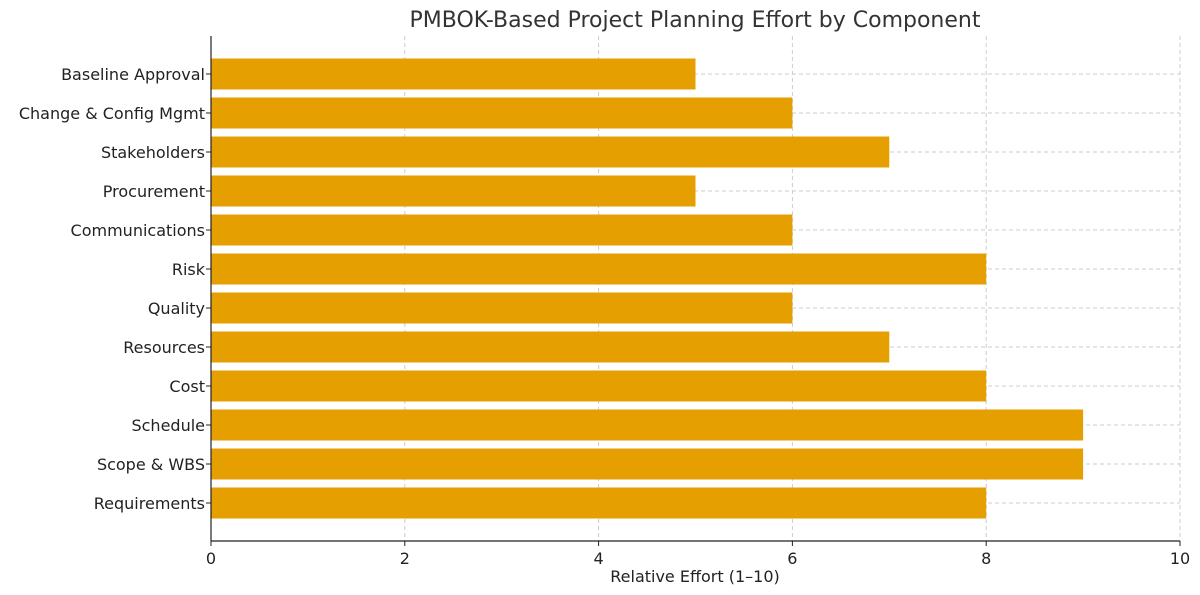  I want to click on x-axis-label: Relative Effort (1–10), so click(695, 576).